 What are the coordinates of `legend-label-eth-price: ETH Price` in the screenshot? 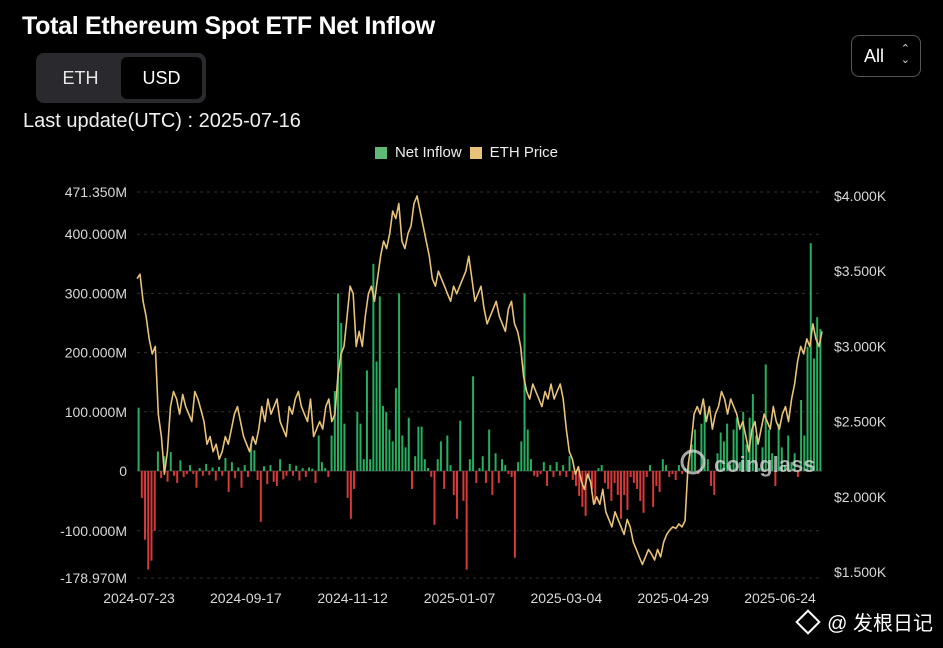 It's located at (524, 152).